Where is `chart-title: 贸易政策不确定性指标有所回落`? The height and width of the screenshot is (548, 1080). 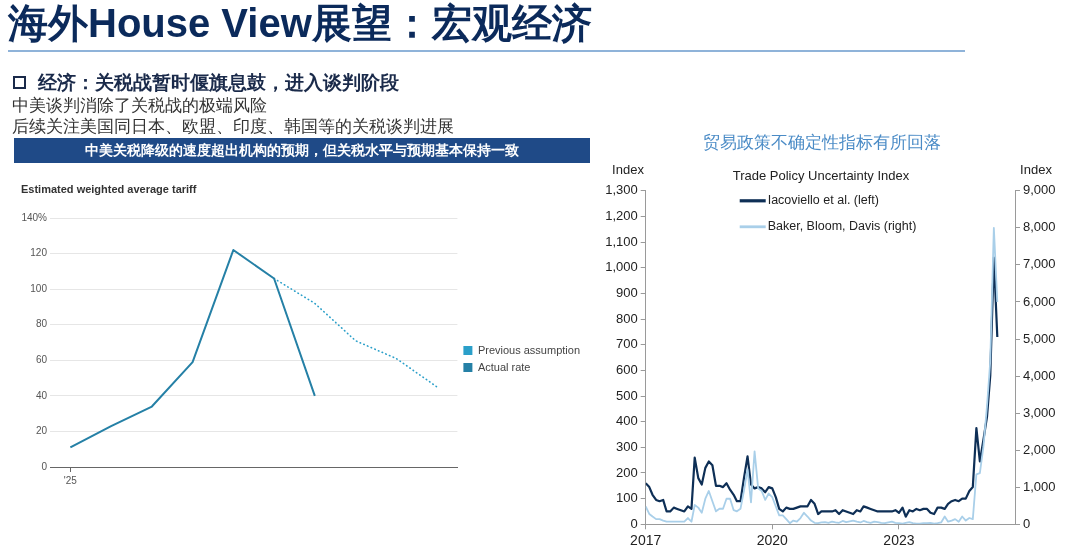 chart-title: 贸易政策不确定性指标有所回落 is located at coordinates (821, 143).